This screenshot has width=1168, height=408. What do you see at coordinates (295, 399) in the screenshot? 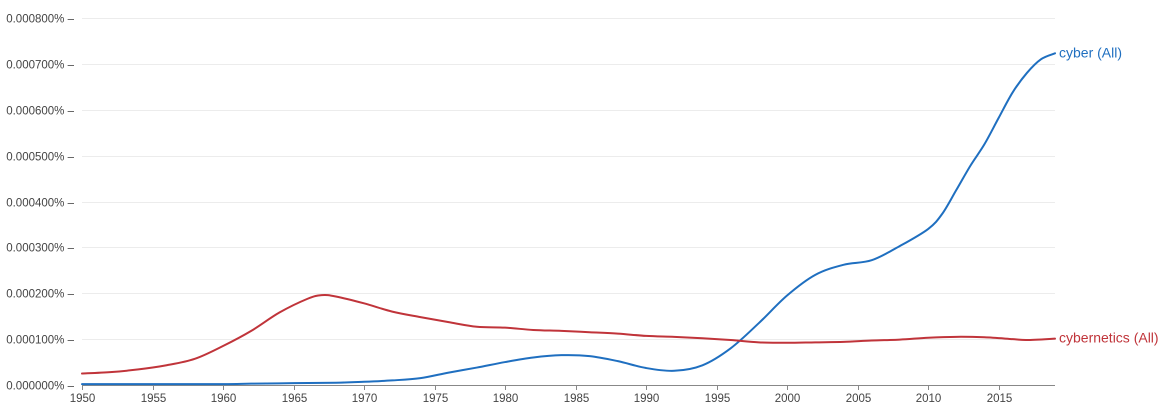
I see `x-tick-label: 1965` at bounding box center [295, 399].